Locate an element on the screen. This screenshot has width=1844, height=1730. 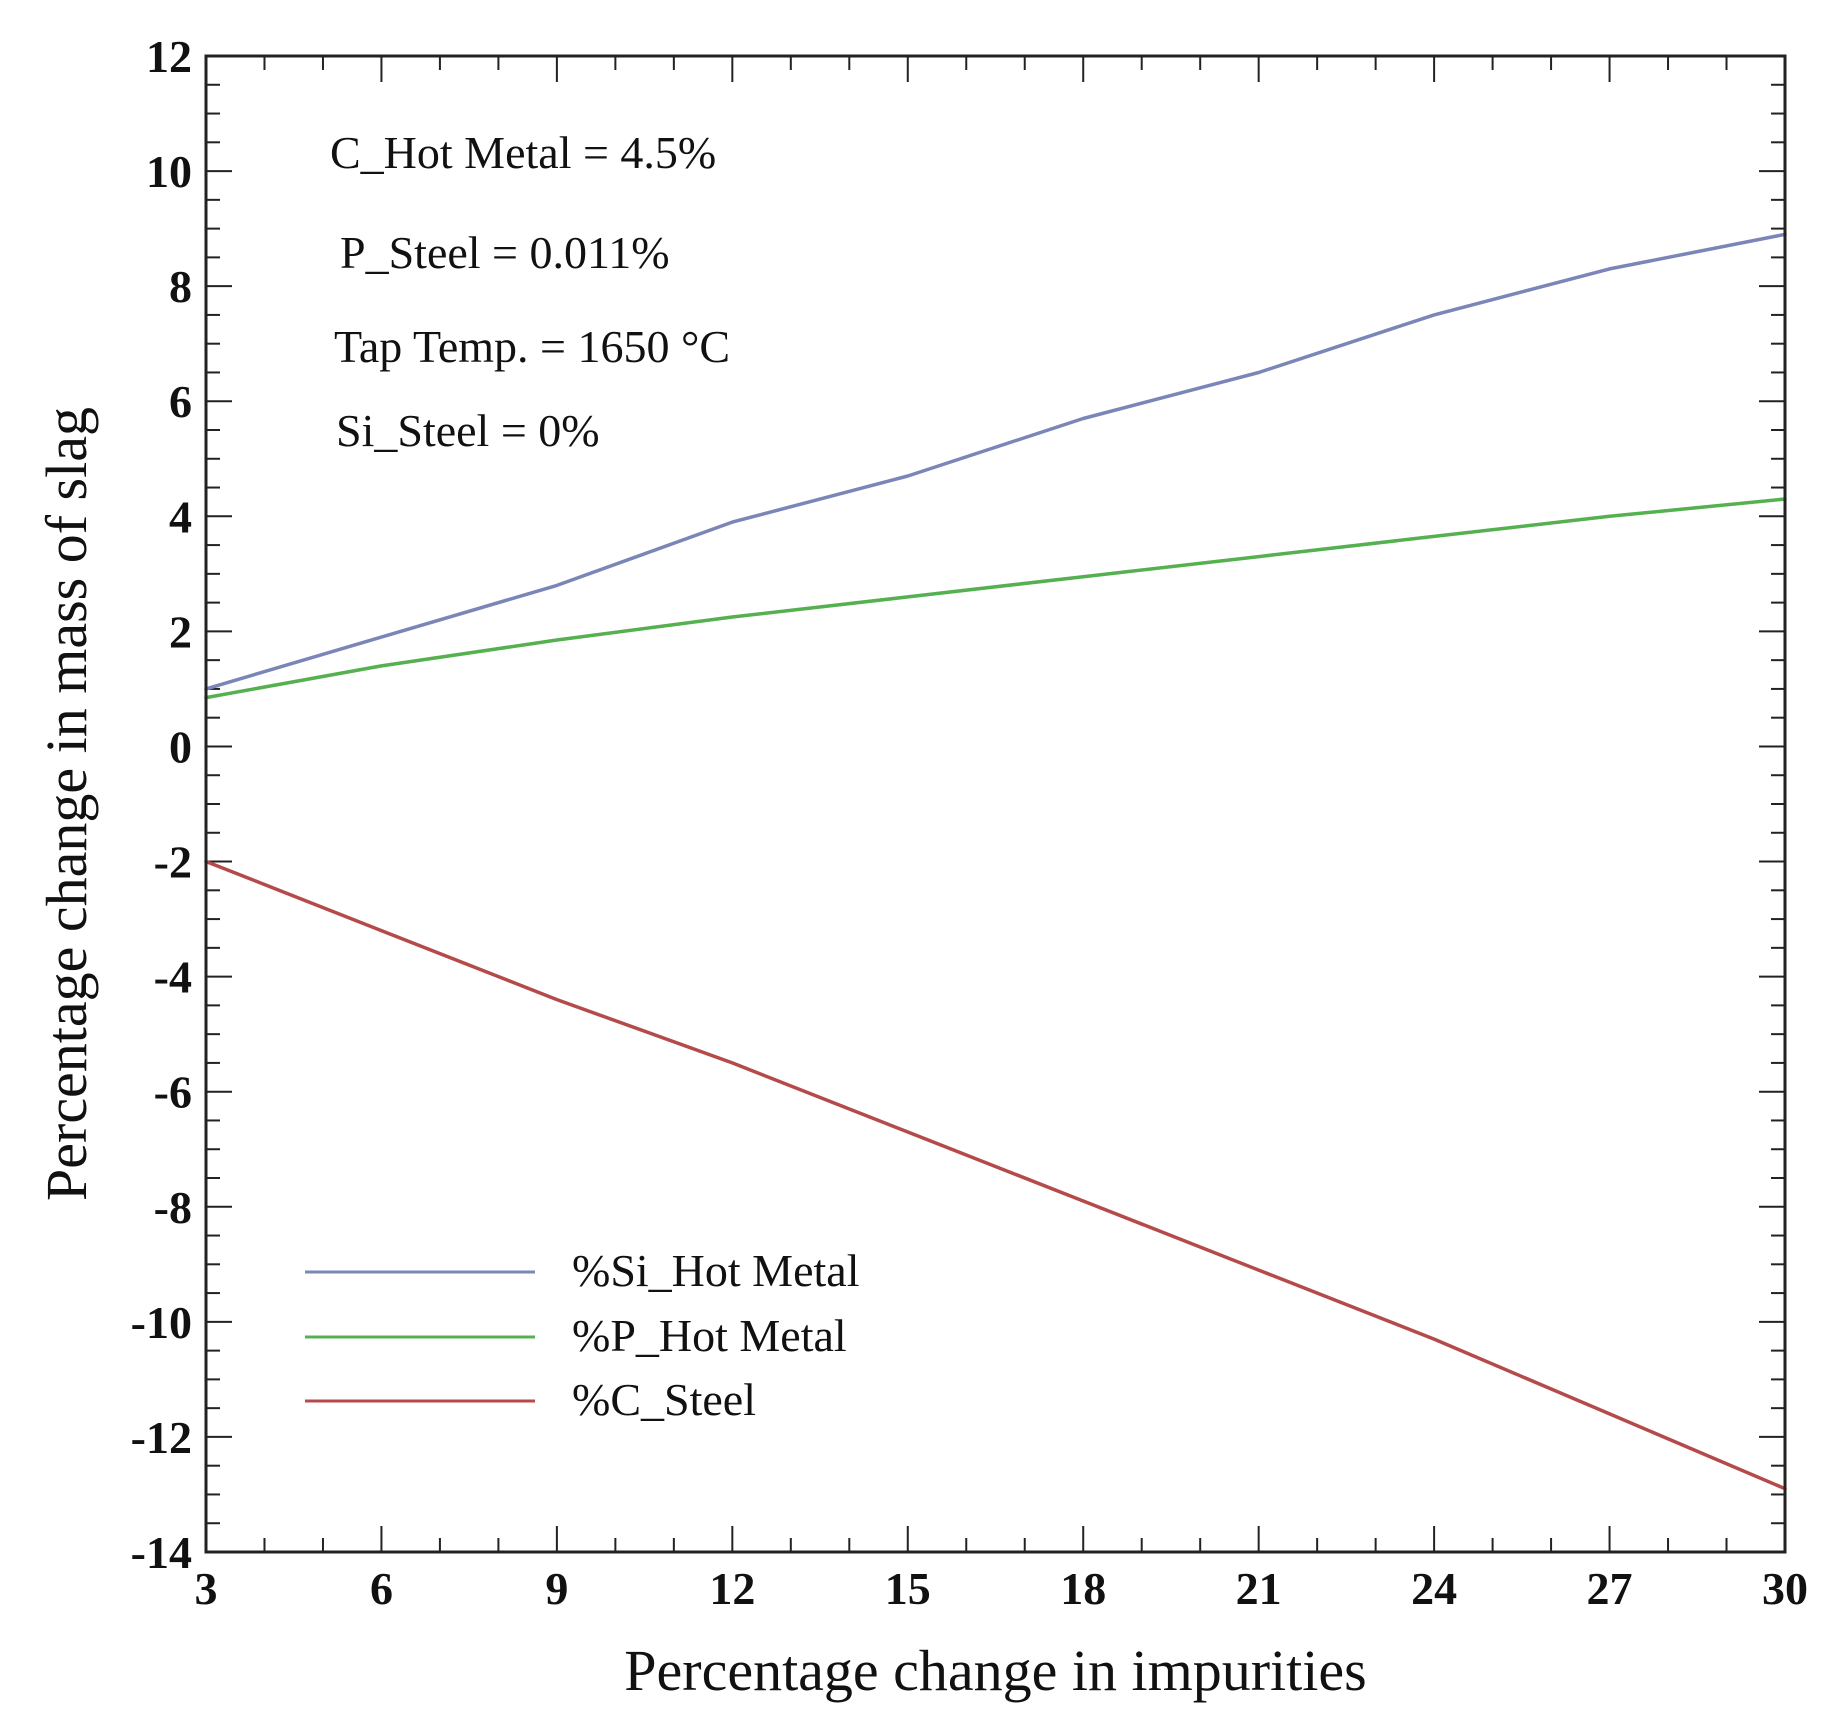
y-tick-label: -6 is located at coordinates (173, 1092).